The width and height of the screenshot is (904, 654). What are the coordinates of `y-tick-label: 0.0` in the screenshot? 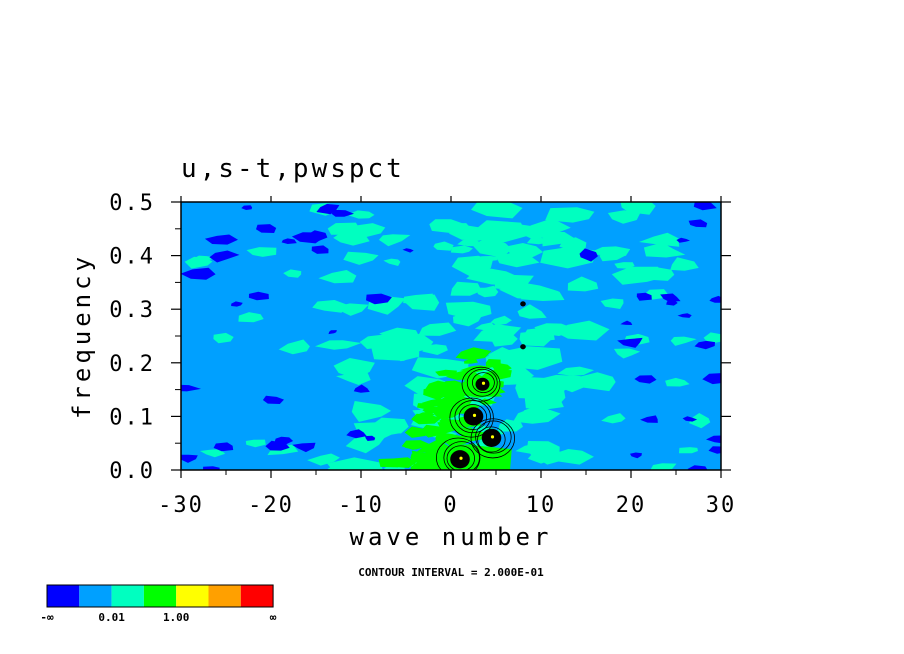 It's located at (132, 471).